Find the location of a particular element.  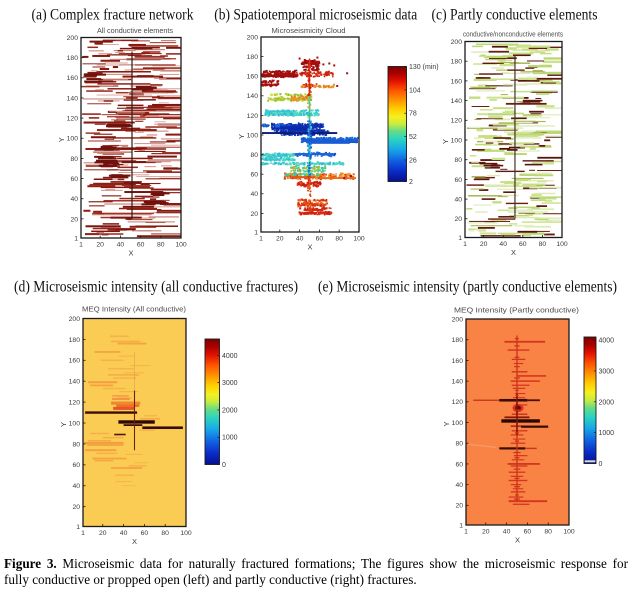

svg-text: MEQ Intensity (All conductive) is located at coordinates (134, 309).